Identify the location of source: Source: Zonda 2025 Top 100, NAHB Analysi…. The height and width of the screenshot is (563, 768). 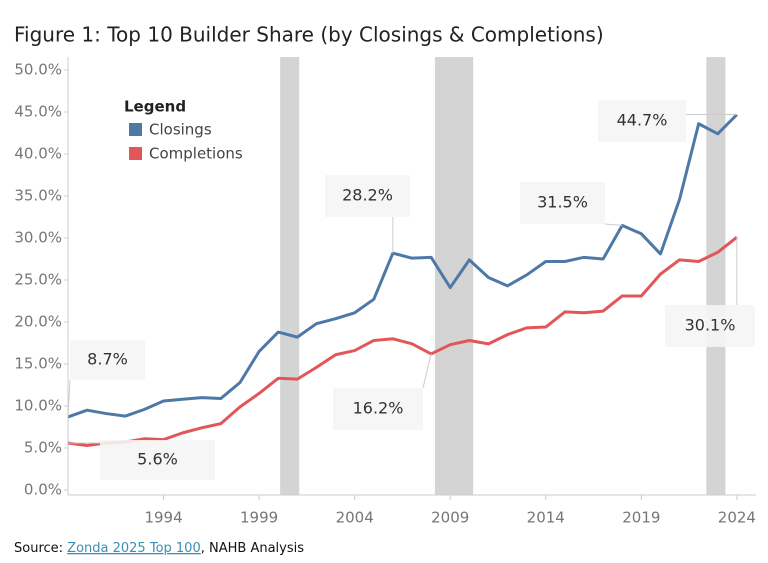
(159, 548).